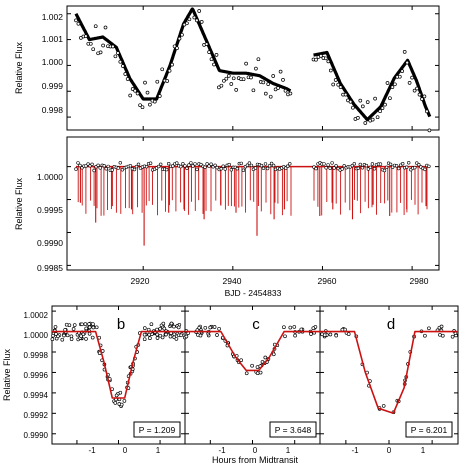  I want to click on middle-ytick-label: 0.9995, so click(50, 210).